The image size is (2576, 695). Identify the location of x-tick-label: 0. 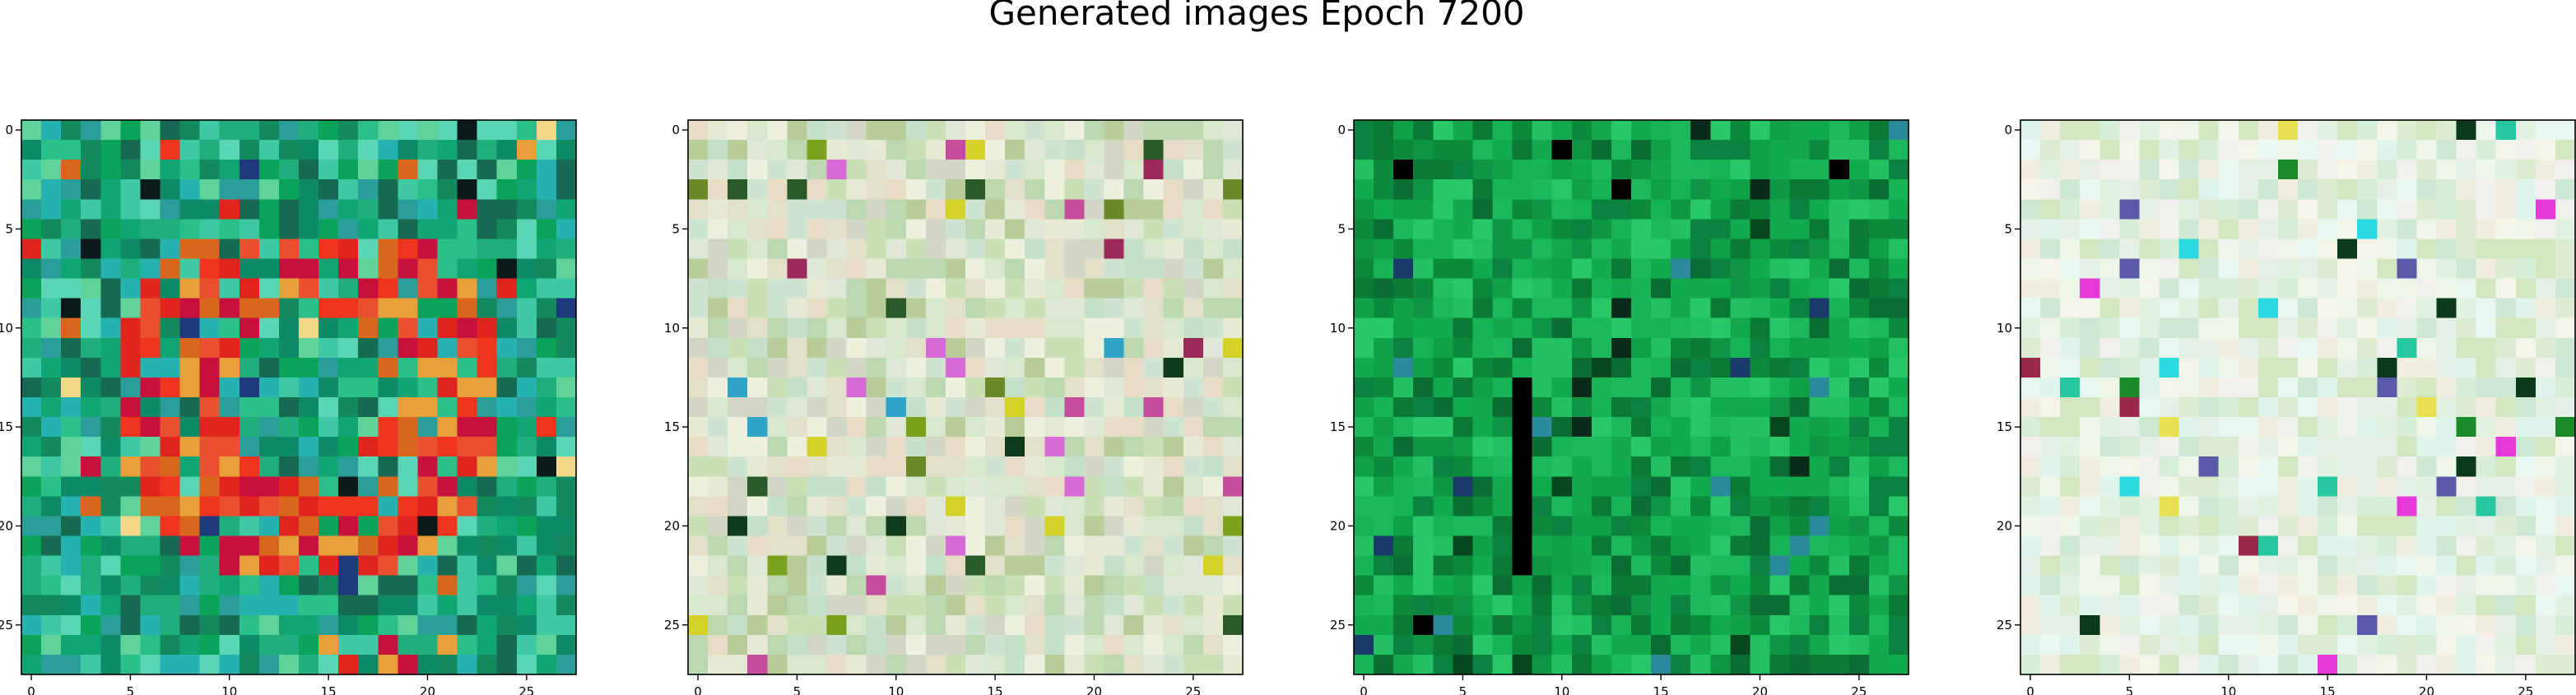
(698, 689).